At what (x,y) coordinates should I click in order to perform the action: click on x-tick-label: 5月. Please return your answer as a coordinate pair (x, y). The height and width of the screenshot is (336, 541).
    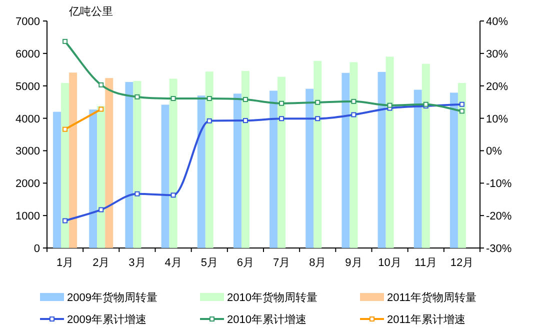
    Looking at the image, I should click on (209, 263).